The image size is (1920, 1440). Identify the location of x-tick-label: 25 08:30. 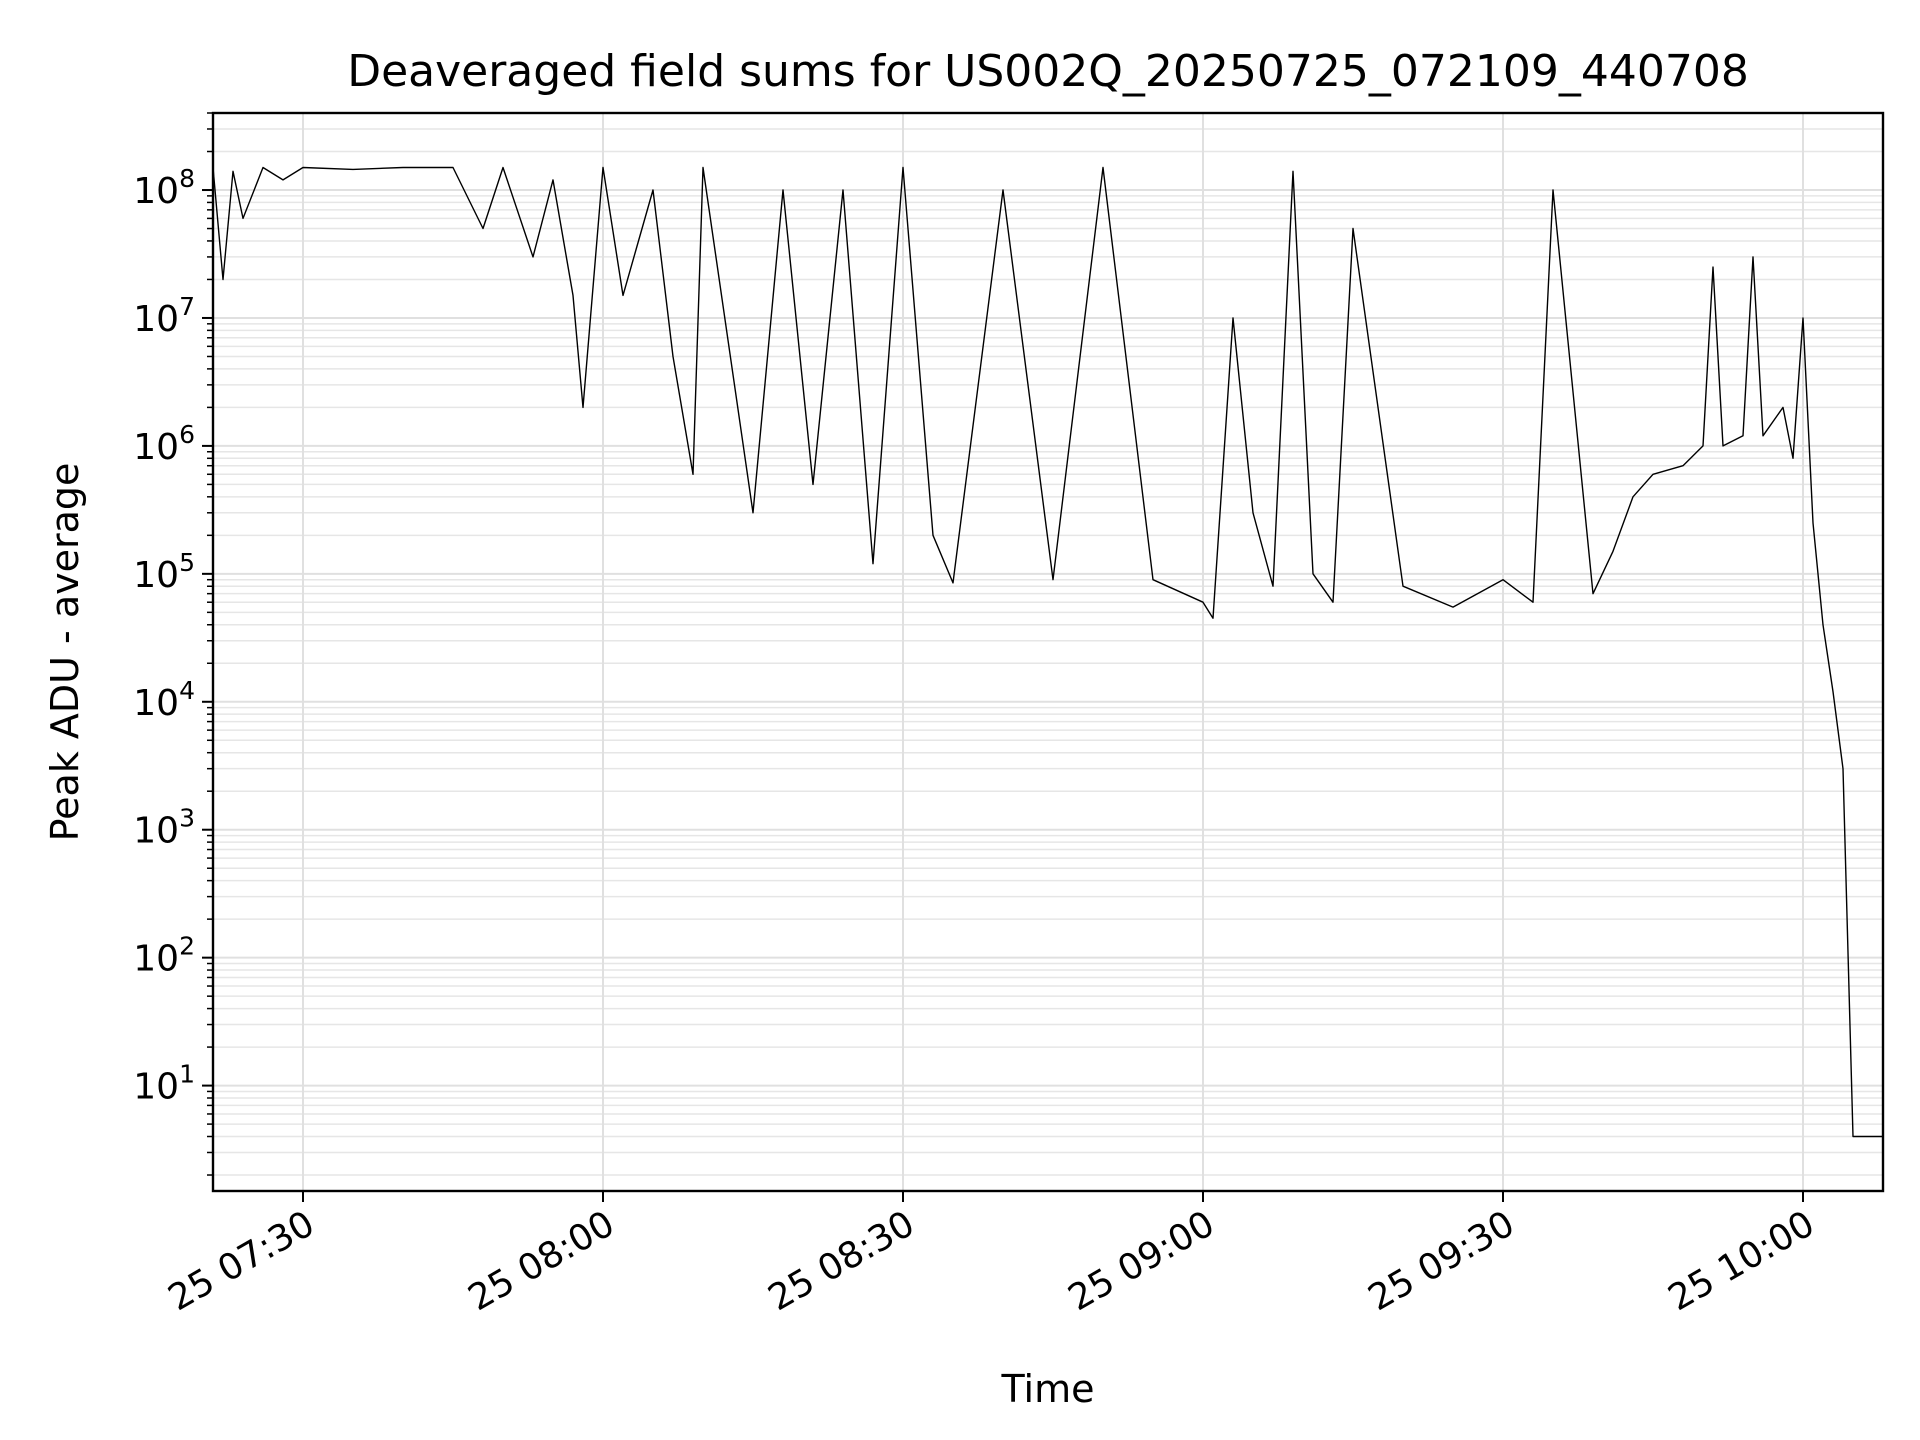
(842, 1261).